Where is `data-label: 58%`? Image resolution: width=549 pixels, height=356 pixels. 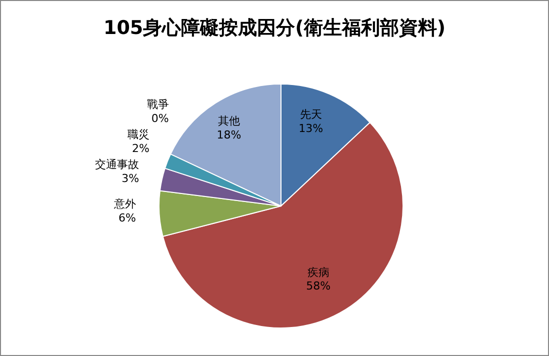
data-label: 58% is located at coordinates (318, 286).